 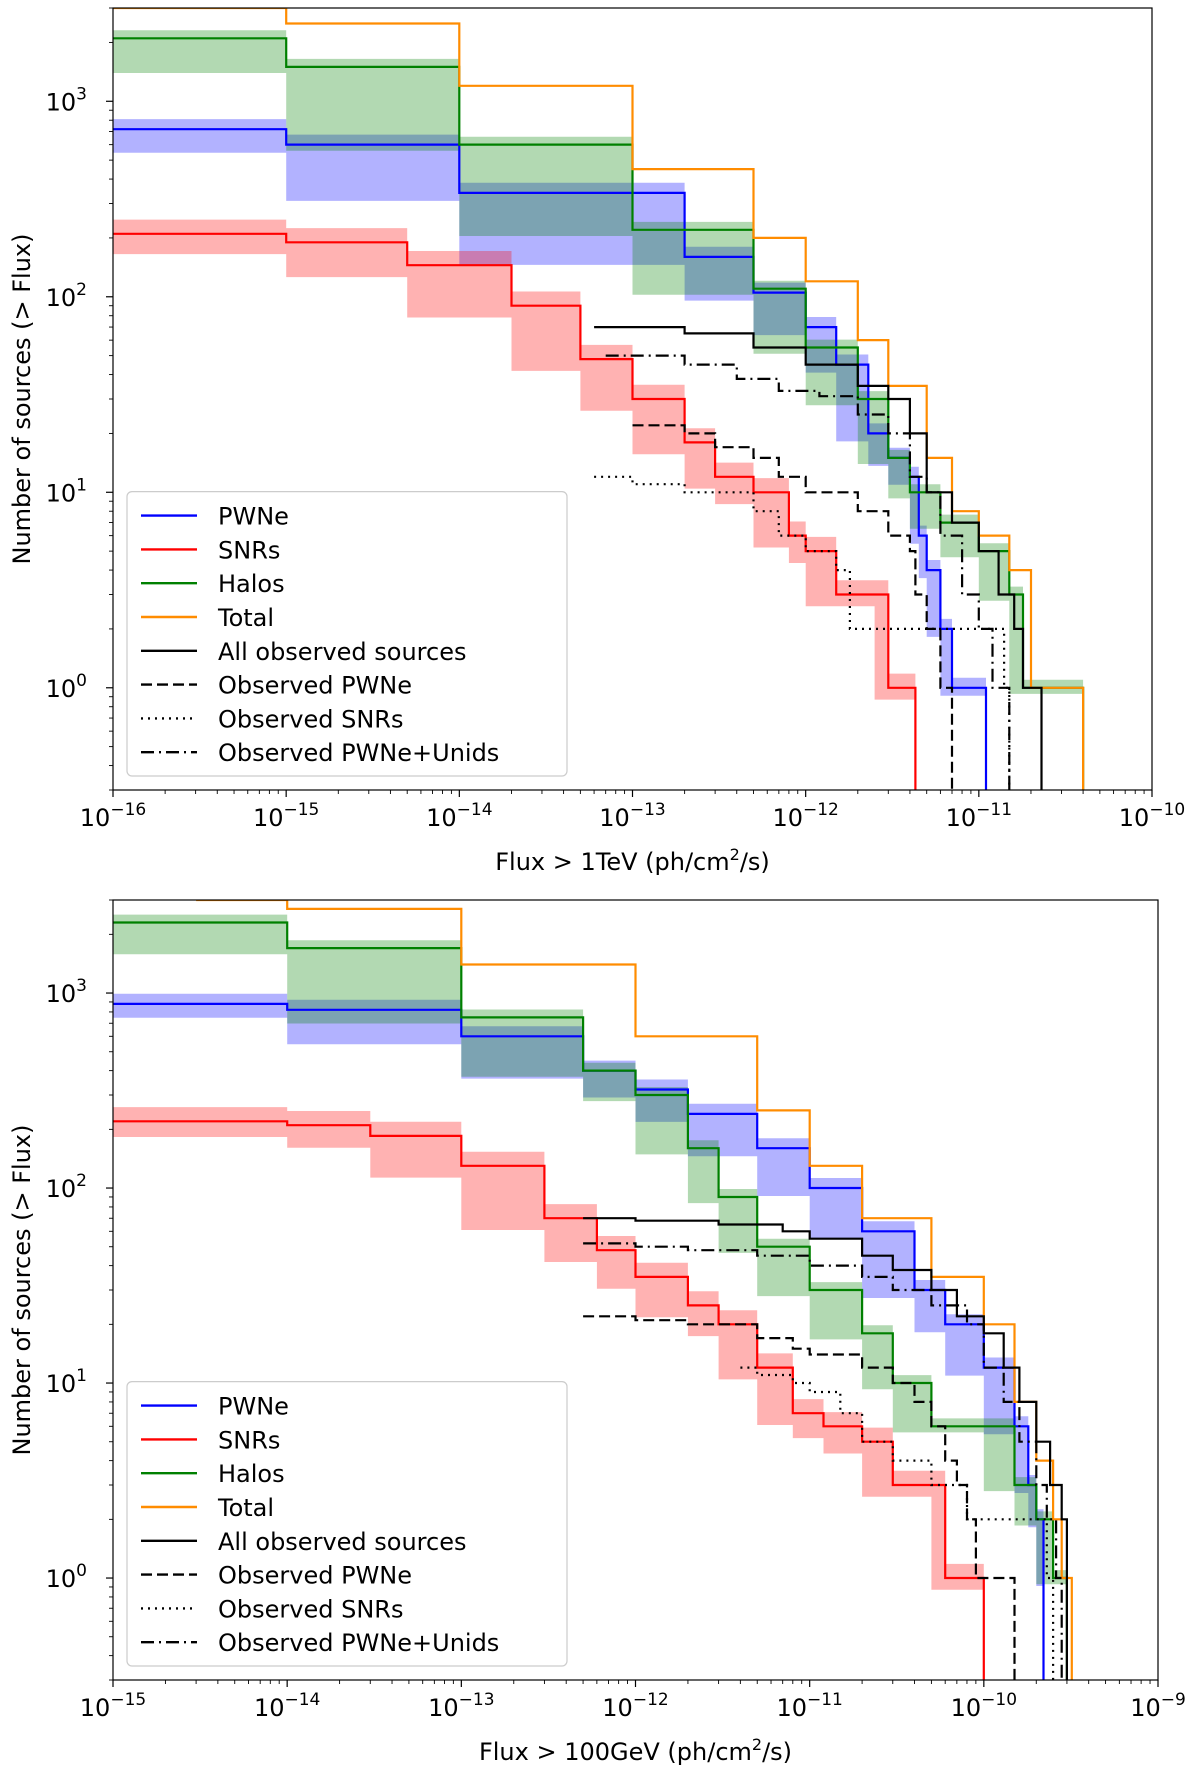 I want to click on x-axis: 10−15 10−14 10−13 10−12 10−11 10−10 10−9, so click(x=633, y=1701).